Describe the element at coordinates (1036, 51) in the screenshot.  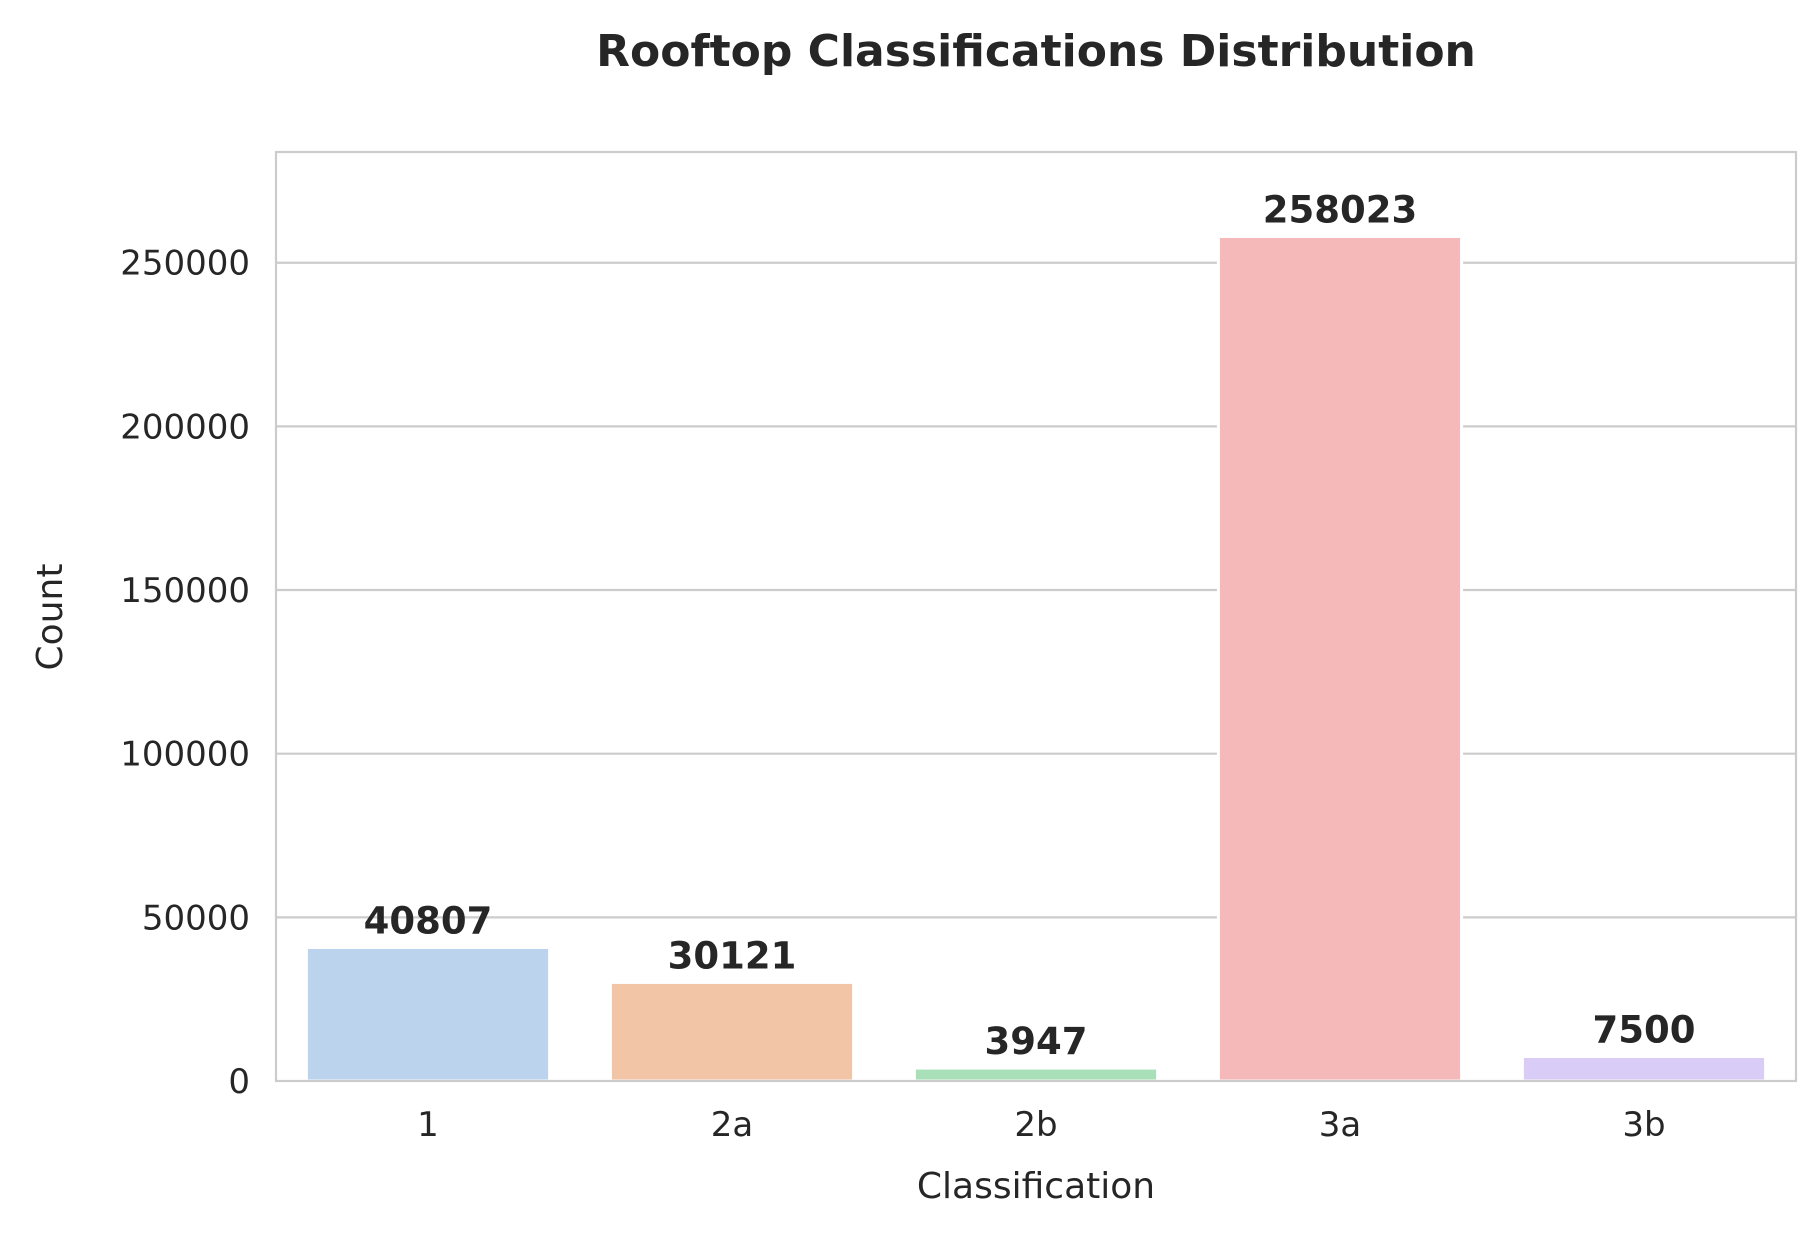
I see `chart-title: Rooftop Classifications Distribution` at that location.